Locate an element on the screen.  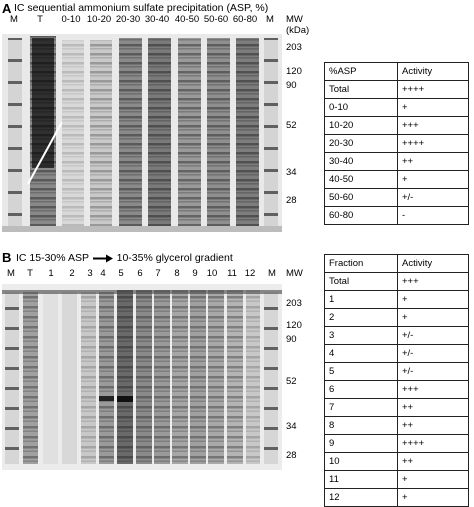
mw-marker-label: 34 is located at coordinates (291, 426).